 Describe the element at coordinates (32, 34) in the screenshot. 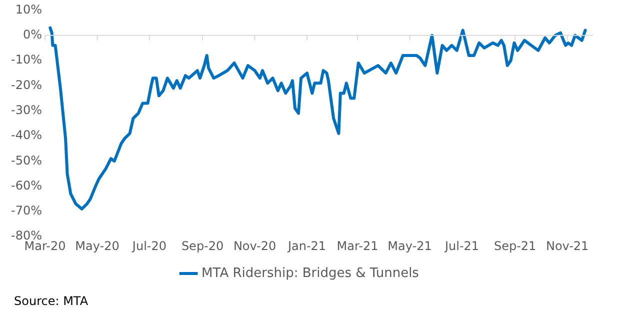

I see `y-tick-label: 0%` at that location.